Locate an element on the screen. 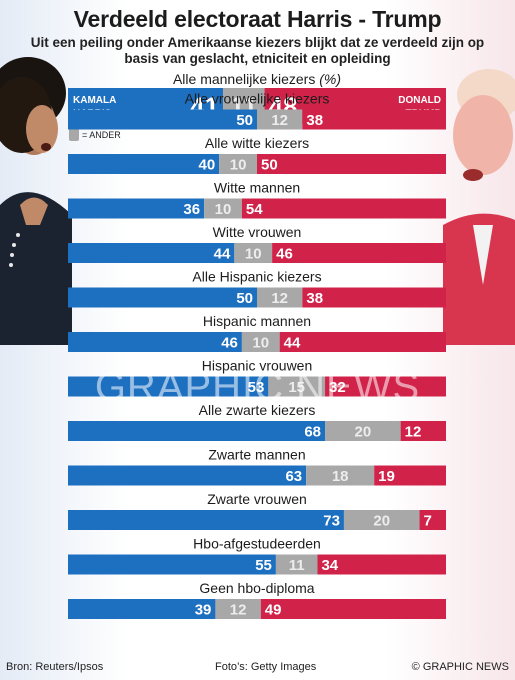 The image size is (515, 680). row-label: Hispanic vrouwen is located at coordinates (257, 366).